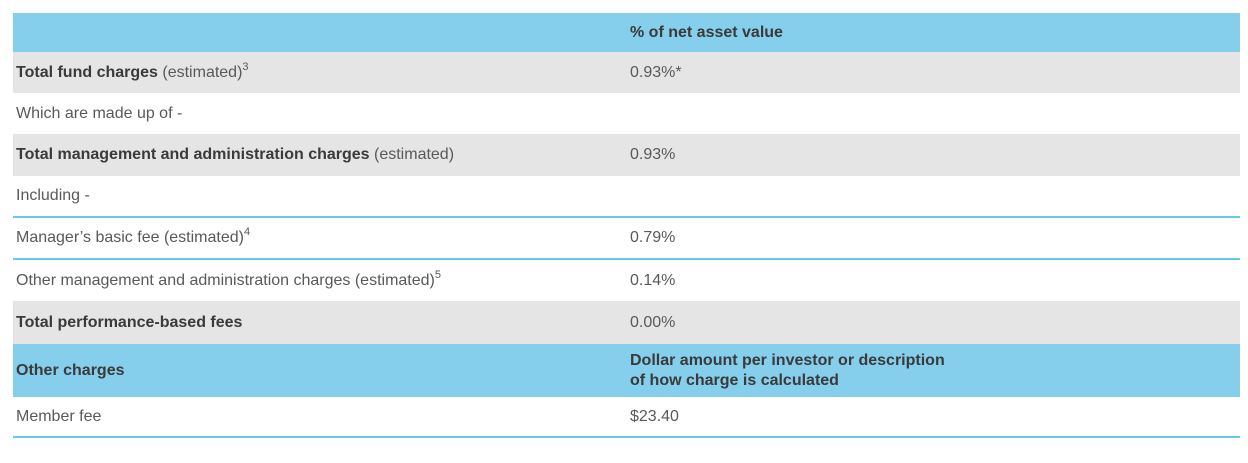 The width and height of the screenshot is (1248, 463). What do you see at coordinates (653, 322) in the screenshot?
I see `row-value-cell: 0.00%` at bounding box center [653, 322].